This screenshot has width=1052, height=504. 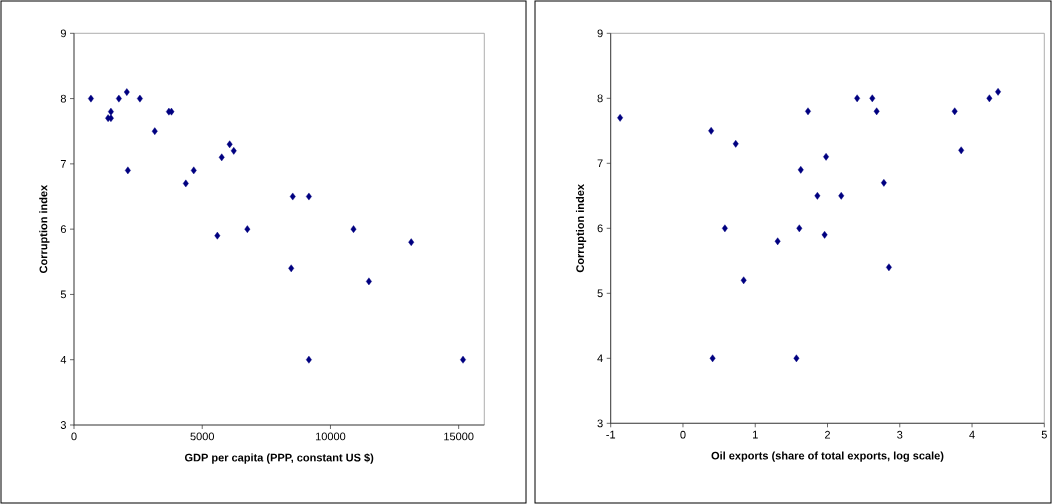 What do you see at coordinates (828, 434) in the screenshot?
I see `x-tick-label: 2` at bounding box center [828, 434].